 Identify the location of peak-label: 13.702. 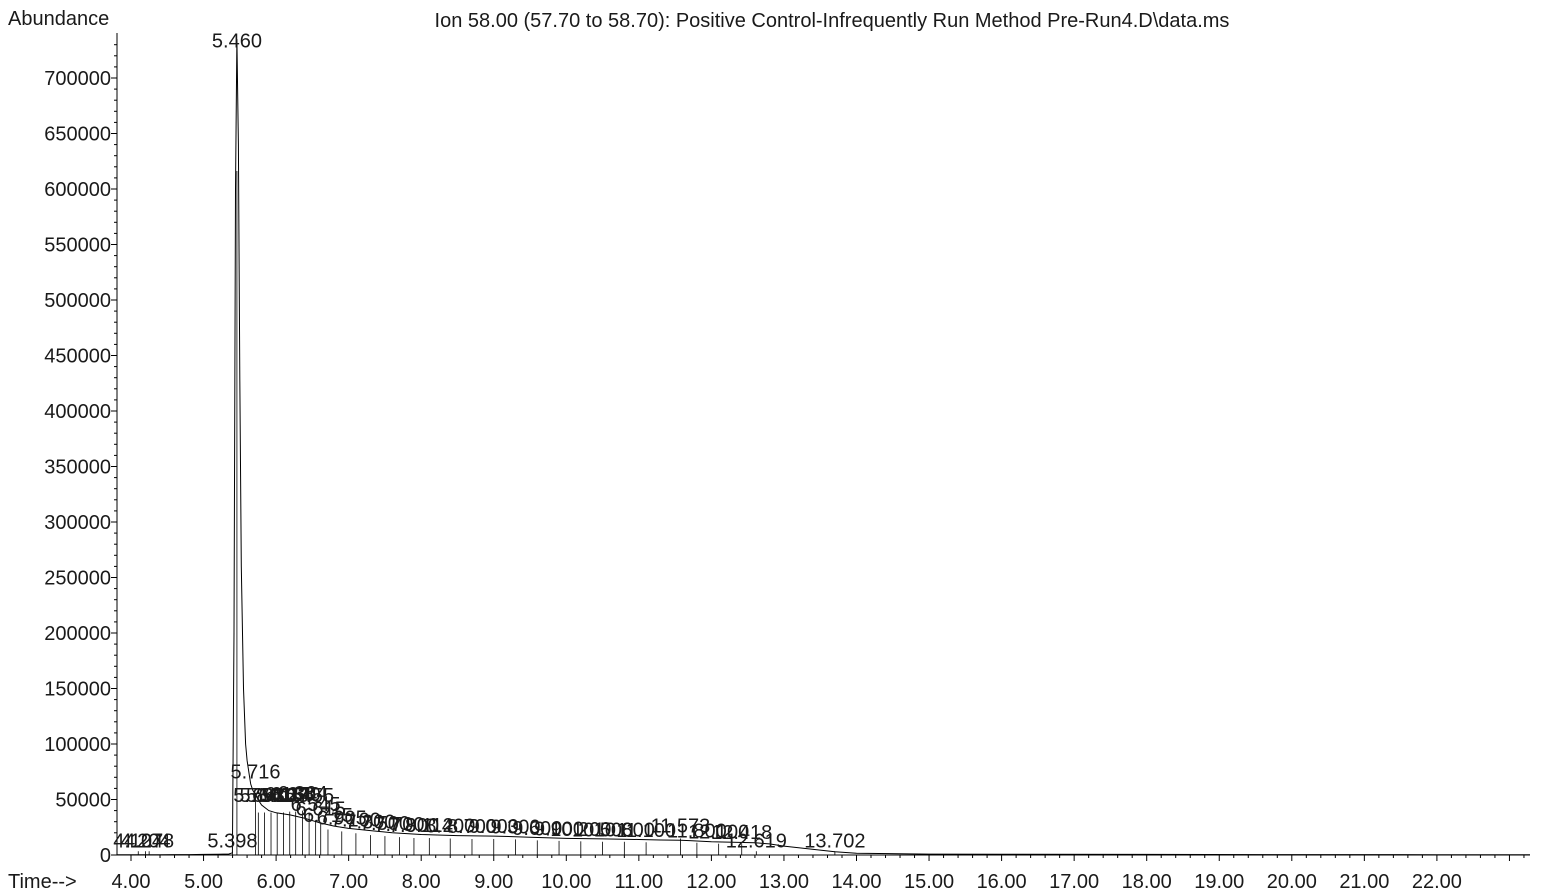
(834, 842).